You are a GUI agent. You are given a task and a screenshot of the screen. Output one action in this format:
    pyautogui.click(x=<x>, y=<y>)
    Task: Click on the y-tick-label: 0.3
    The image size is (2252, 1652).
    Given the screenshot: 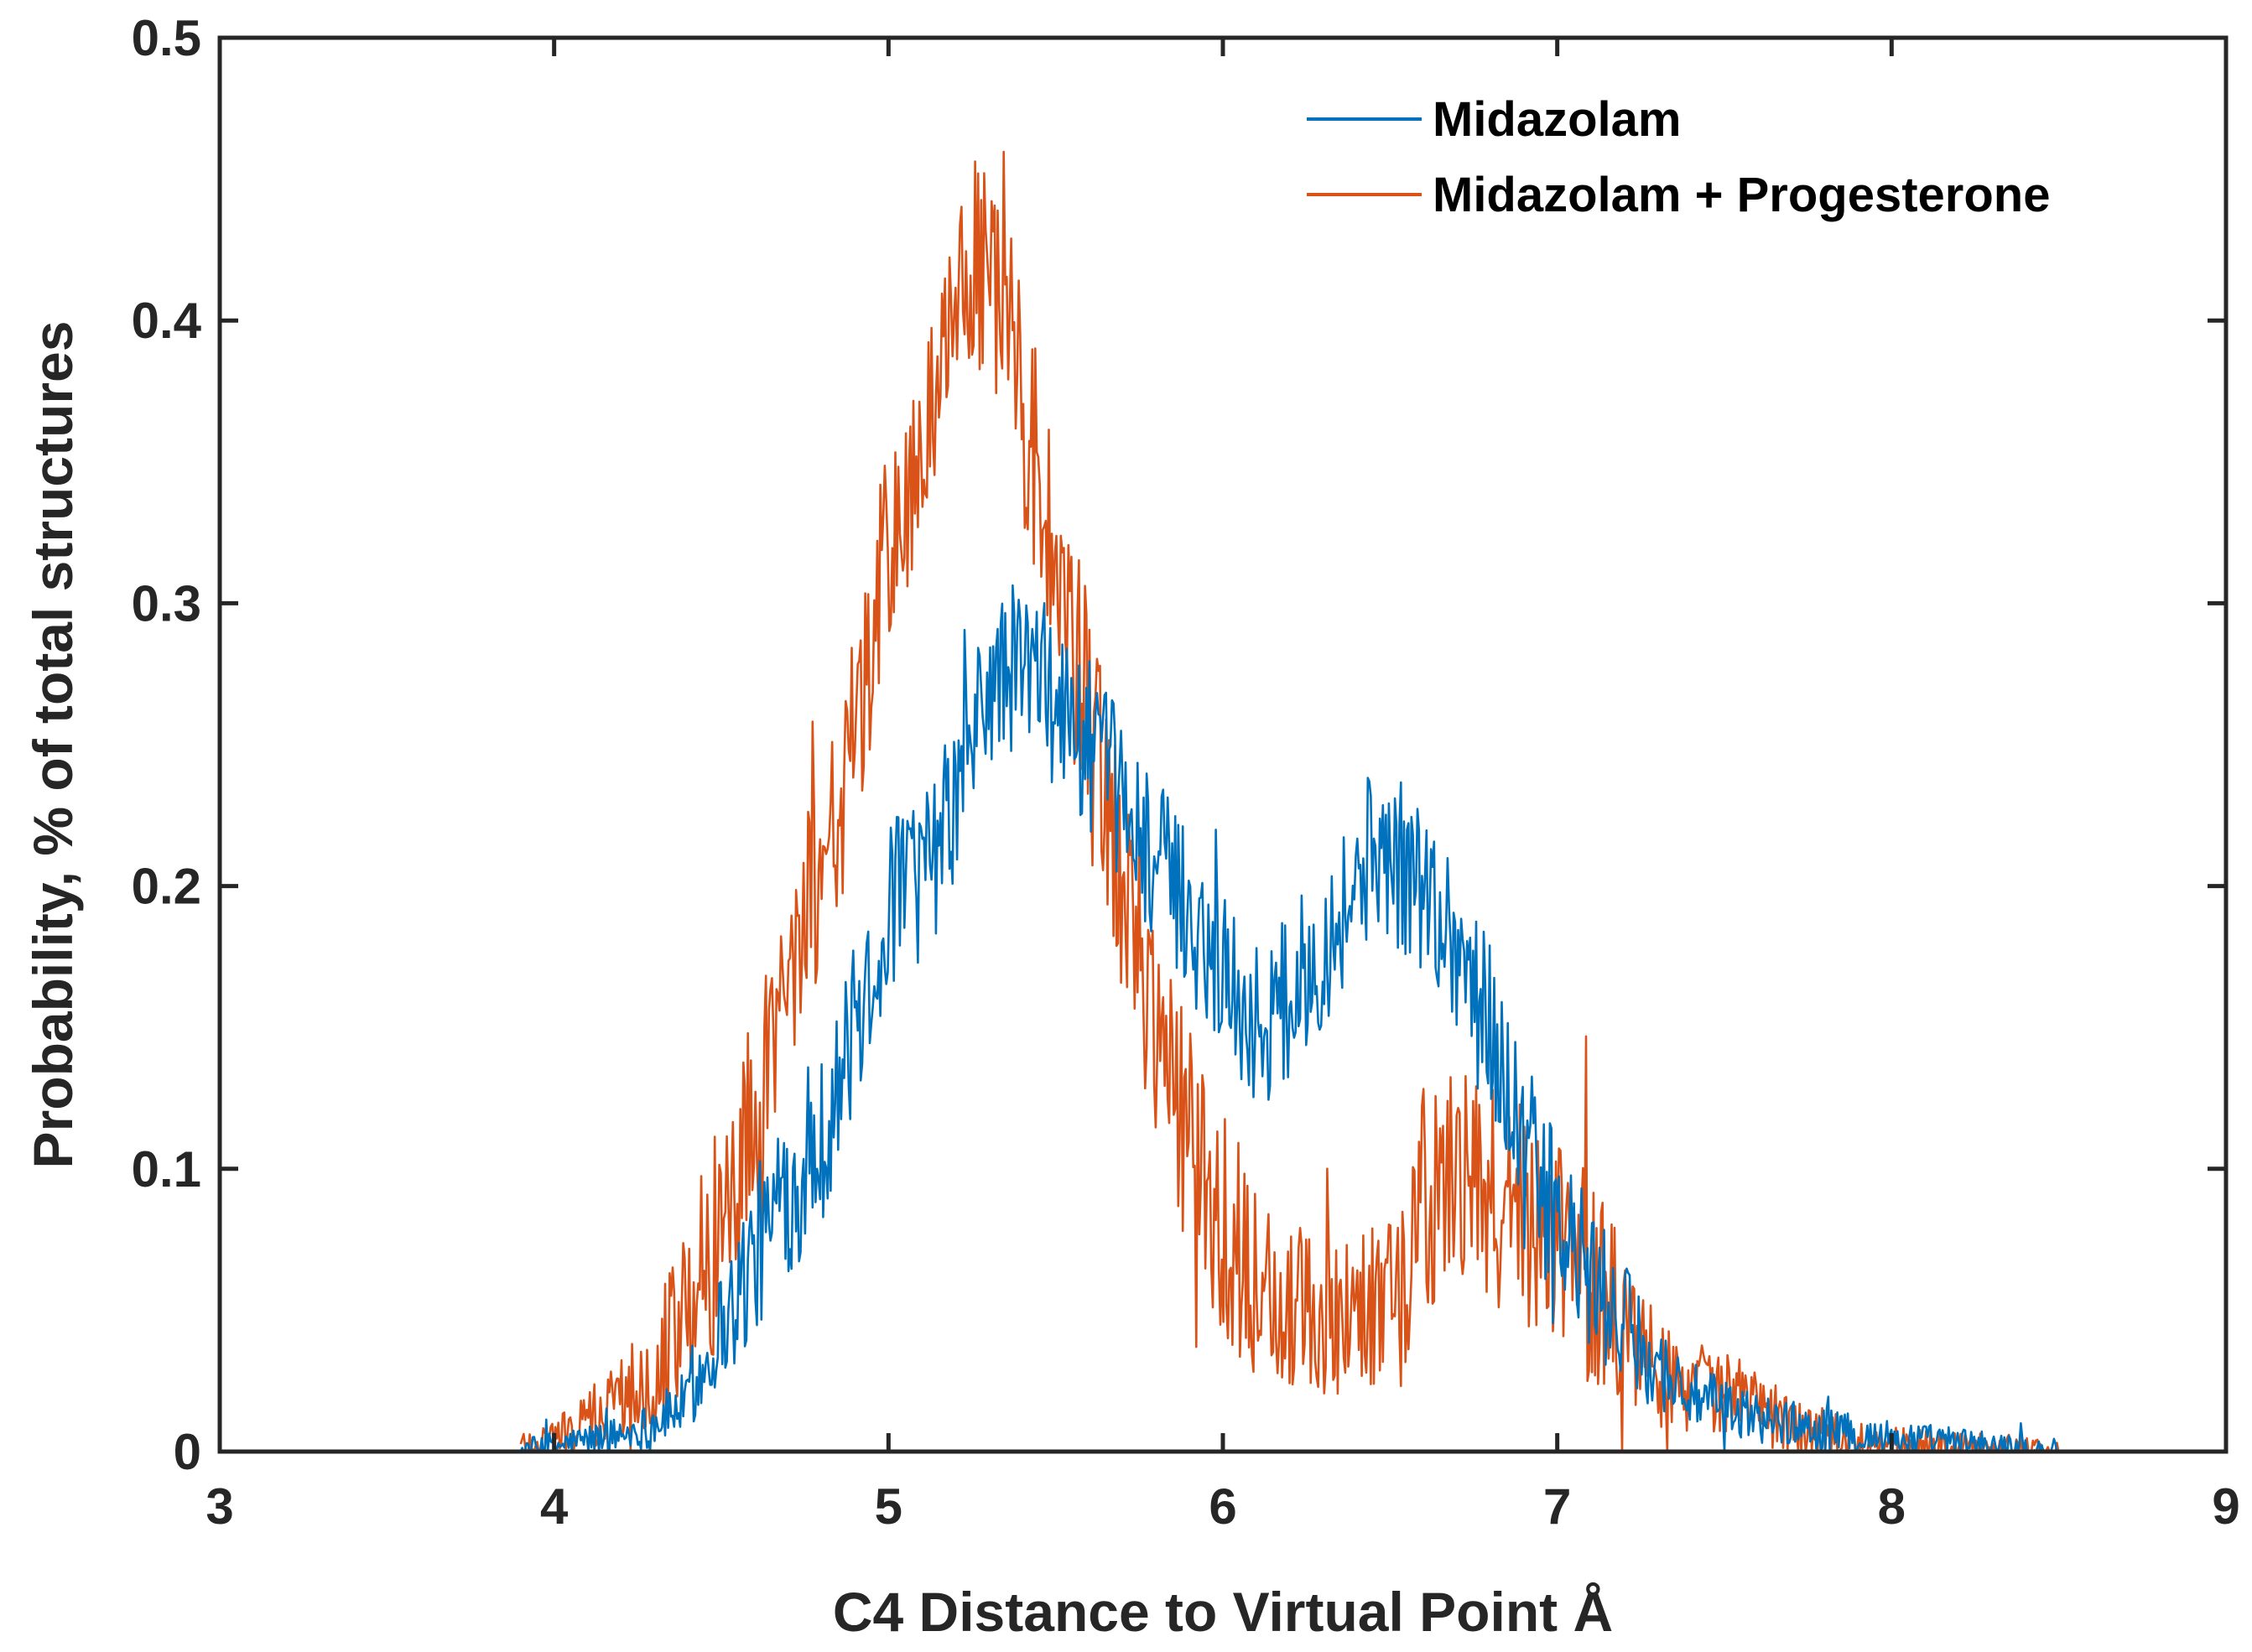 What is the action you would take?
    pyautogui.click(x=167, y=603)
    